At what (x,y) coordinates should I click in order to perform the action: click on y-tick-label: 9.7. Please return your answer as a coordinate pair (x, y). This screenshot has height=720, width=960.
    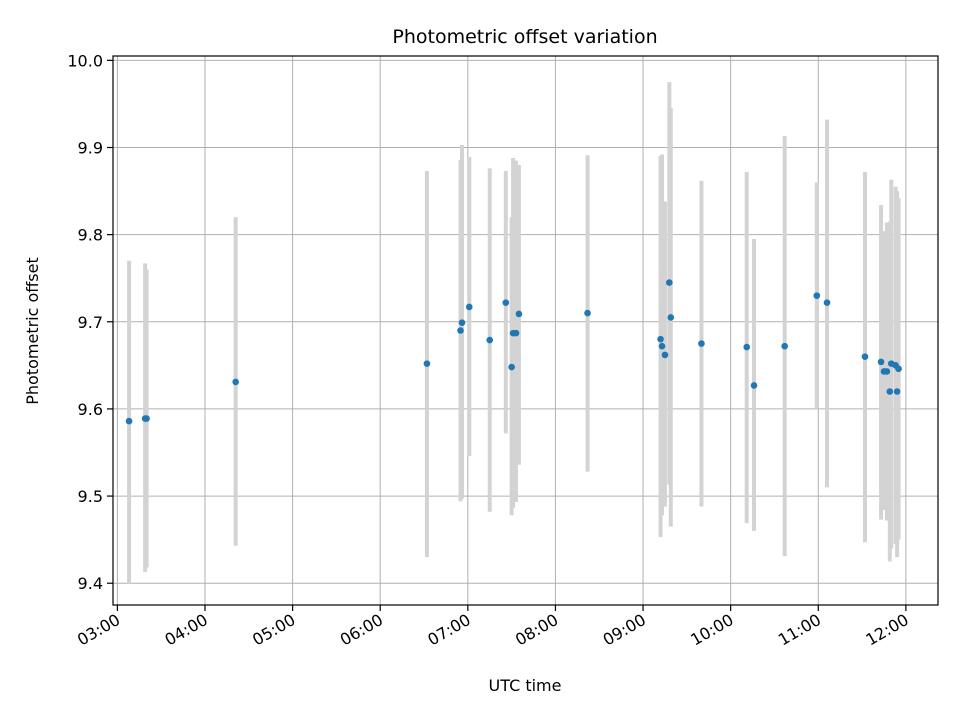
    Looking at the image, I should click on (90, 322).